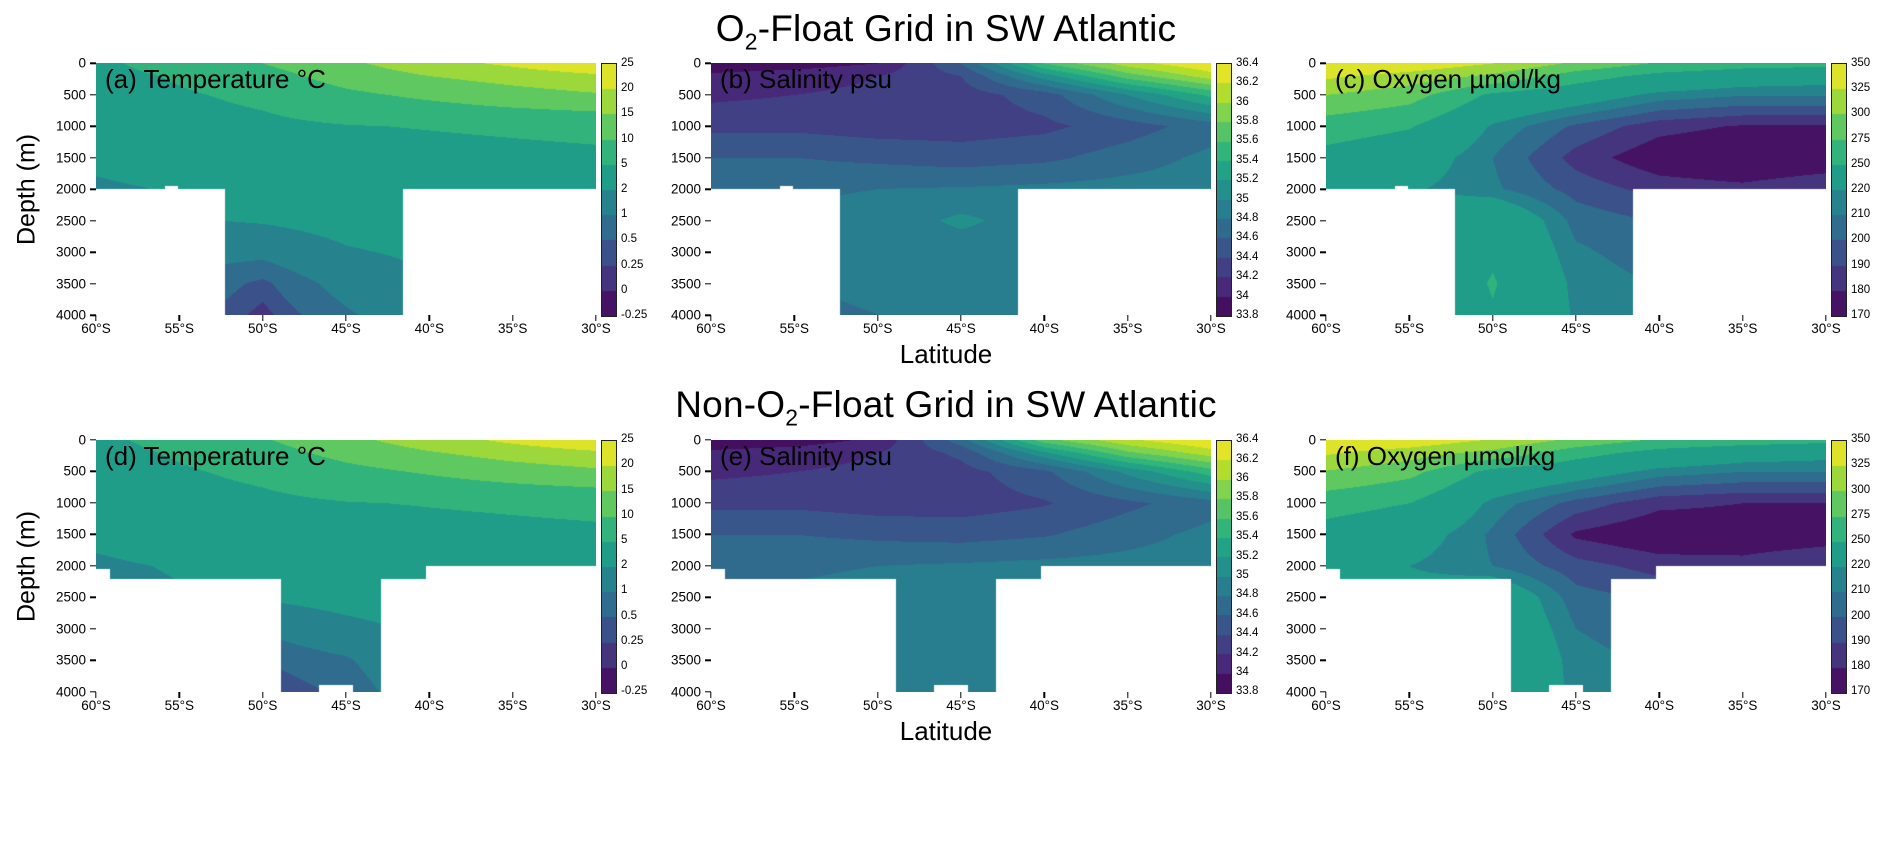 This screenshot has height=842, width=1892. Describe the element at coordinates (1861, 691) in the screenshot. I see `colorbar-tick-label: 170` at that location.